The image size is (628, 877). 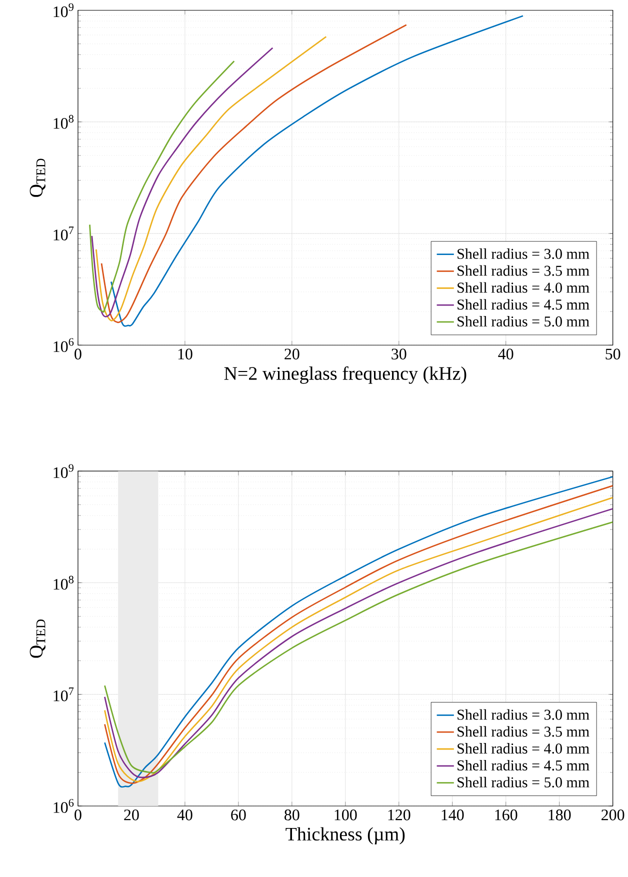 I want to click on x-tick-label: 50, so click(x=613, y=354).